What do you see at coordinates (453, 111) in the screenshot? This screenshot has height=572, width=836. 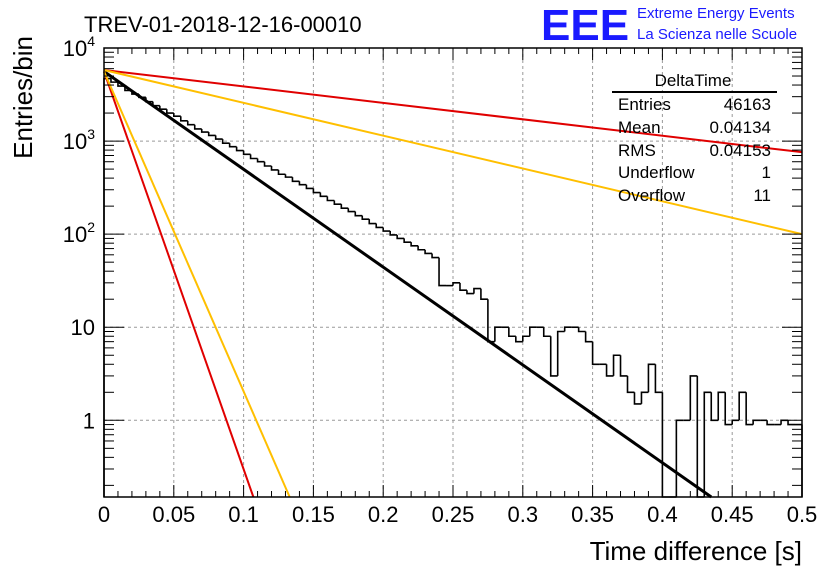 I see `fit-line` at bounding box center [453, 111].